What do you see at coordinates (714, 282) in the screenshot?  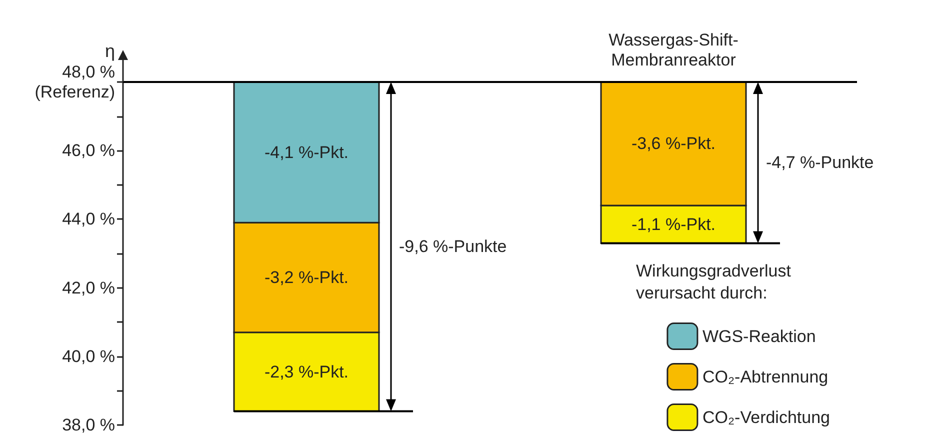 I see `legend-title: Wirkungsgradverlust verursacht durch:` at bounding box center [714, 282].